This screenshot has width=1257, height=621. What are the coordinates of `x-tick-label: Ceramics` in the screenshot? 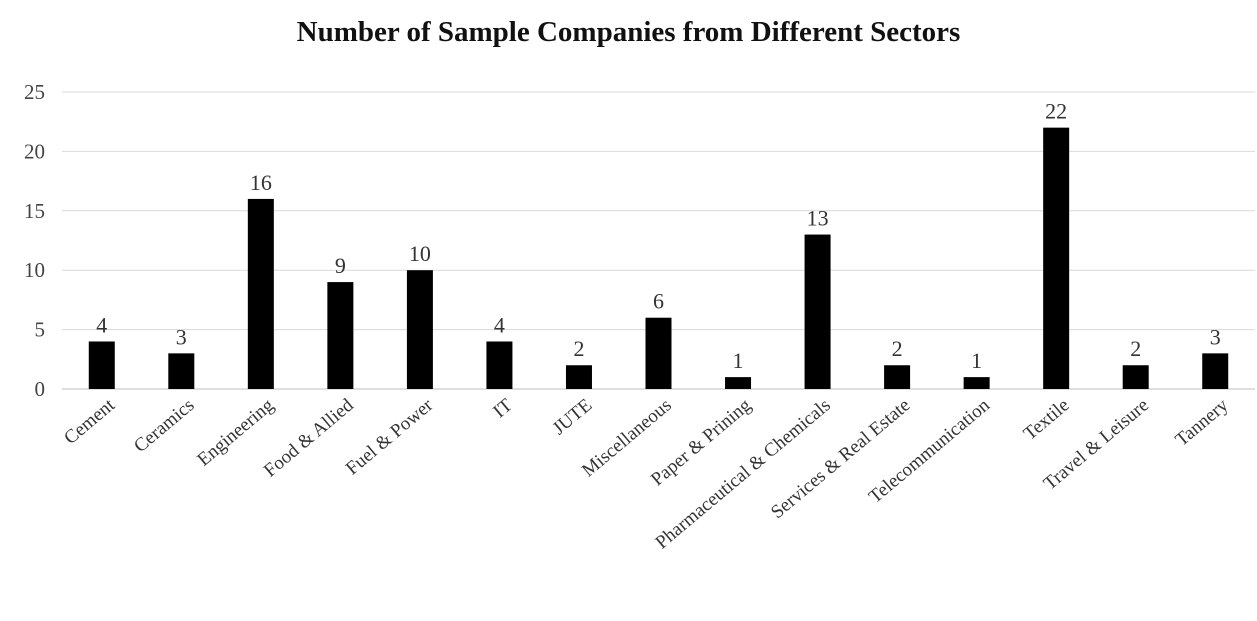 It's located at (164, 426).